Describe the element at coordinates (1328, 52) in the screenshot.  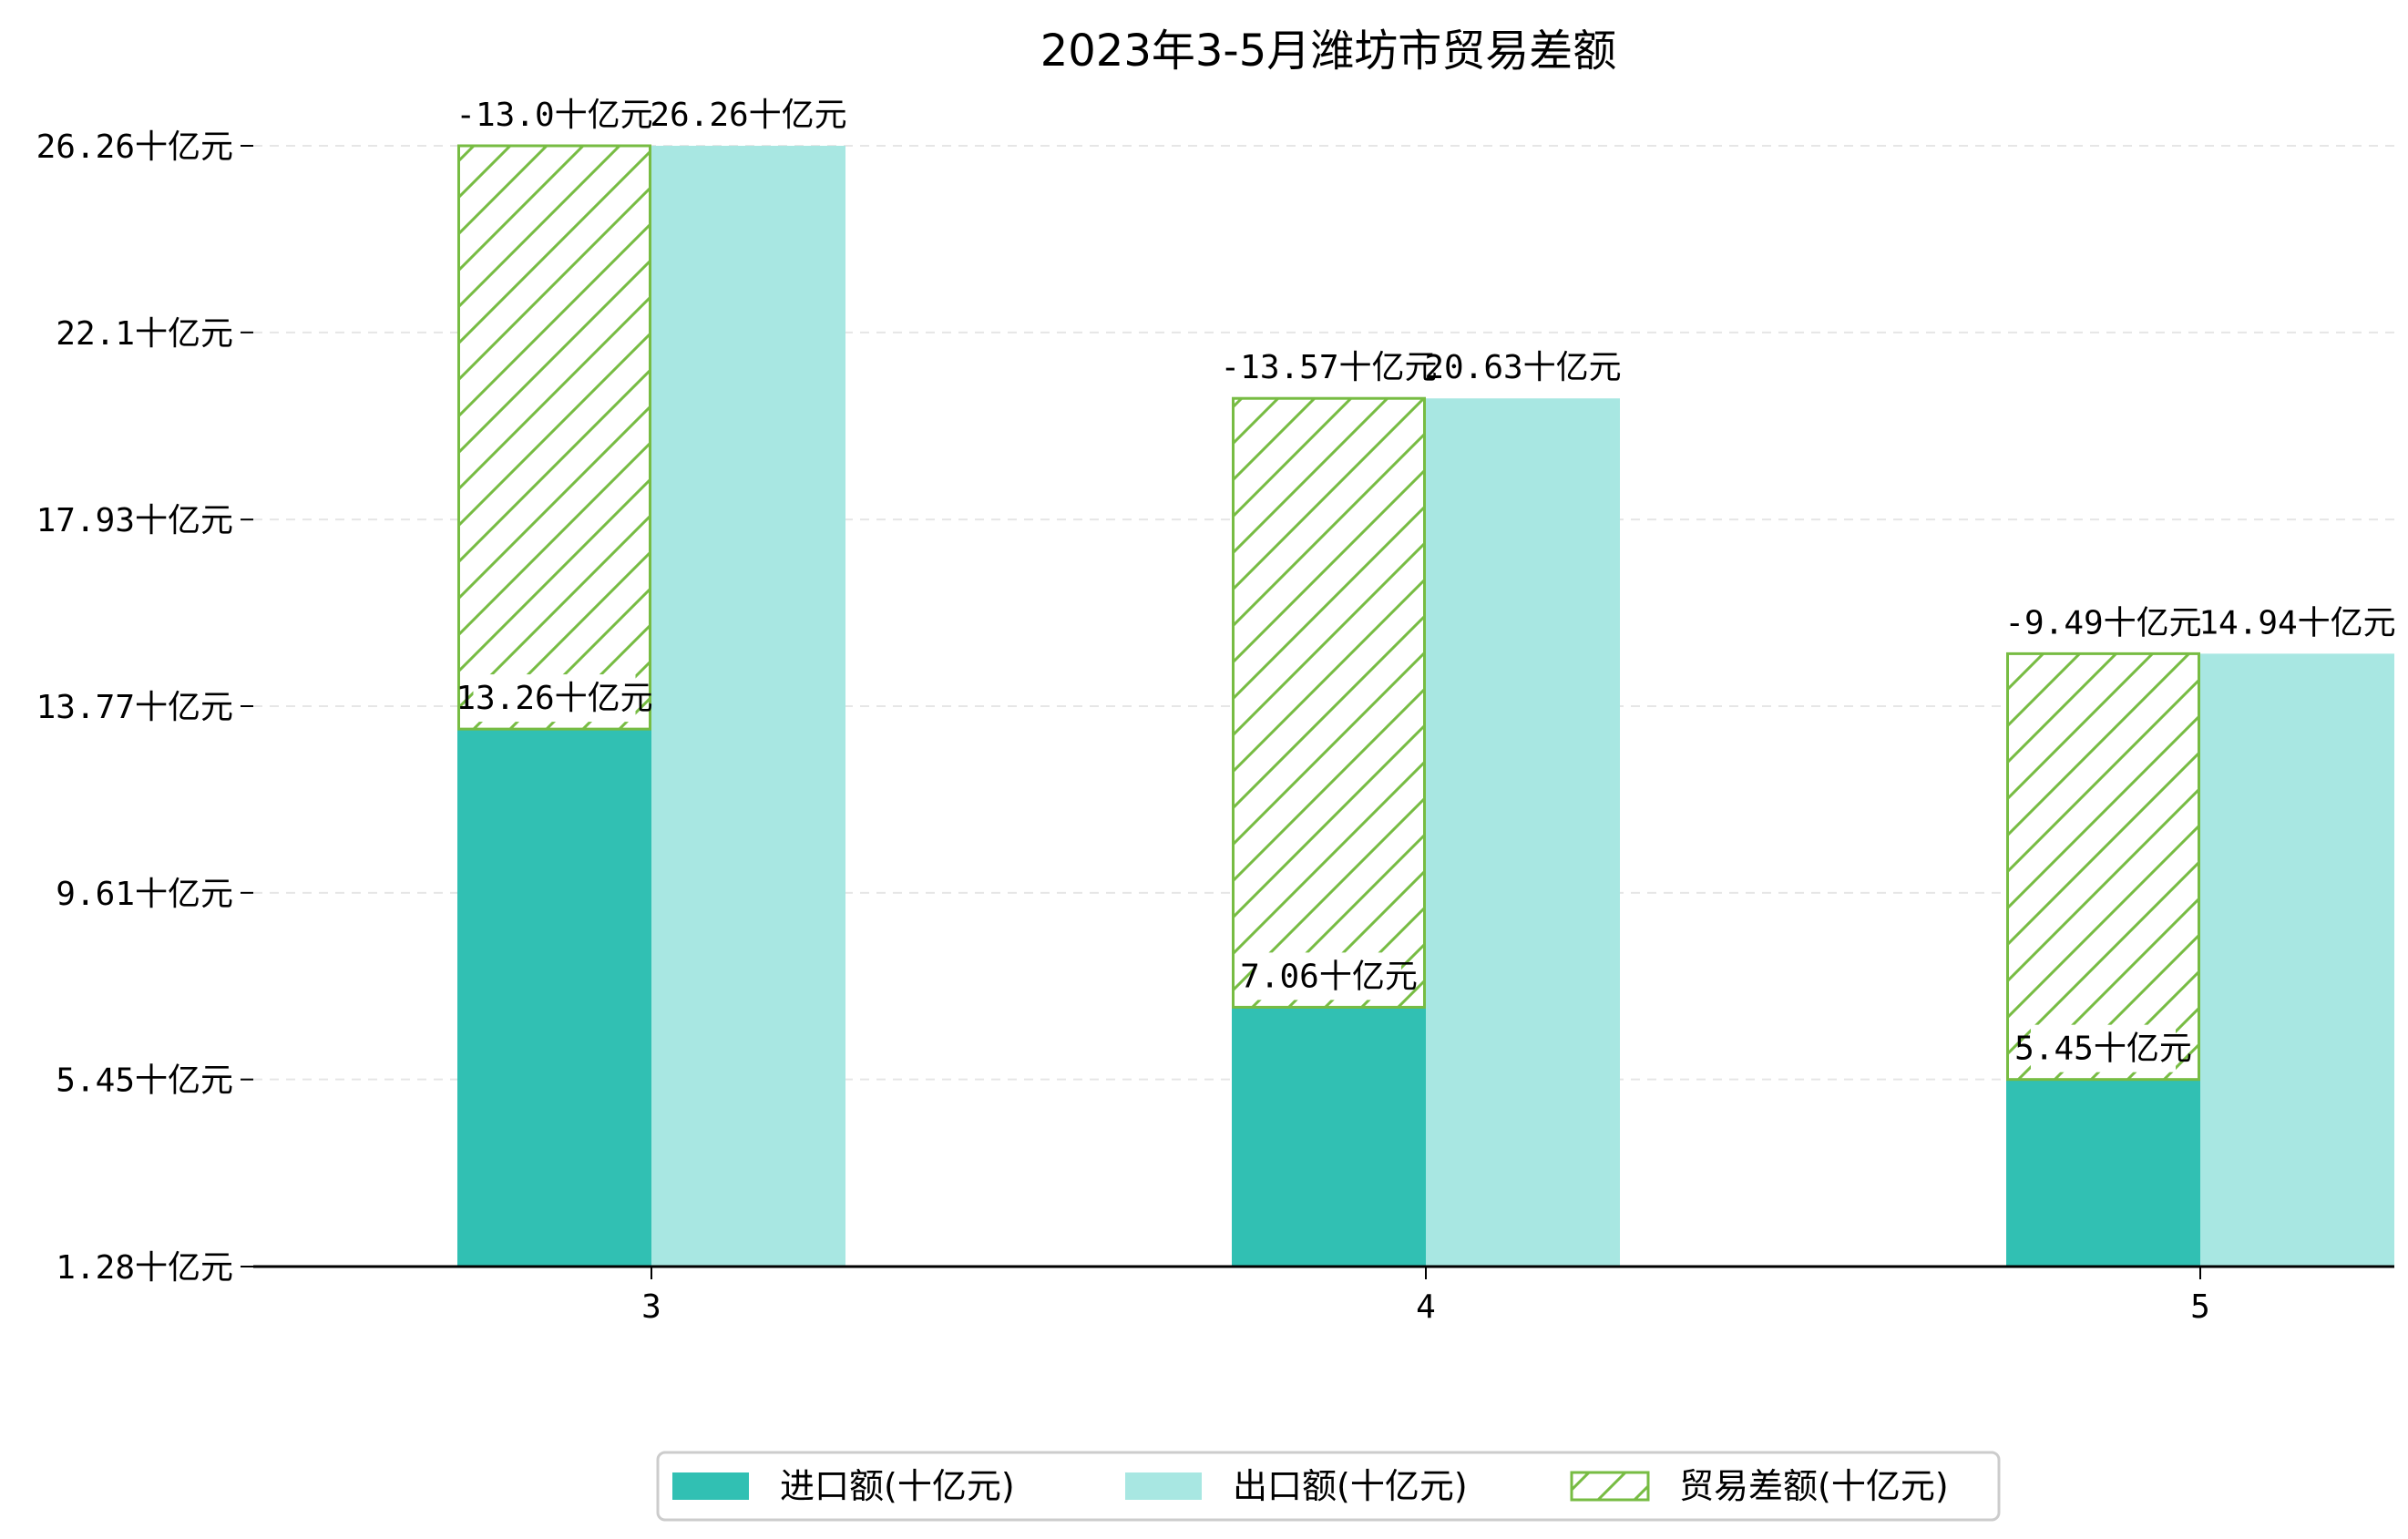
I see `chart-title: 2023年3-5月潍坊市贸易差额` at that location.